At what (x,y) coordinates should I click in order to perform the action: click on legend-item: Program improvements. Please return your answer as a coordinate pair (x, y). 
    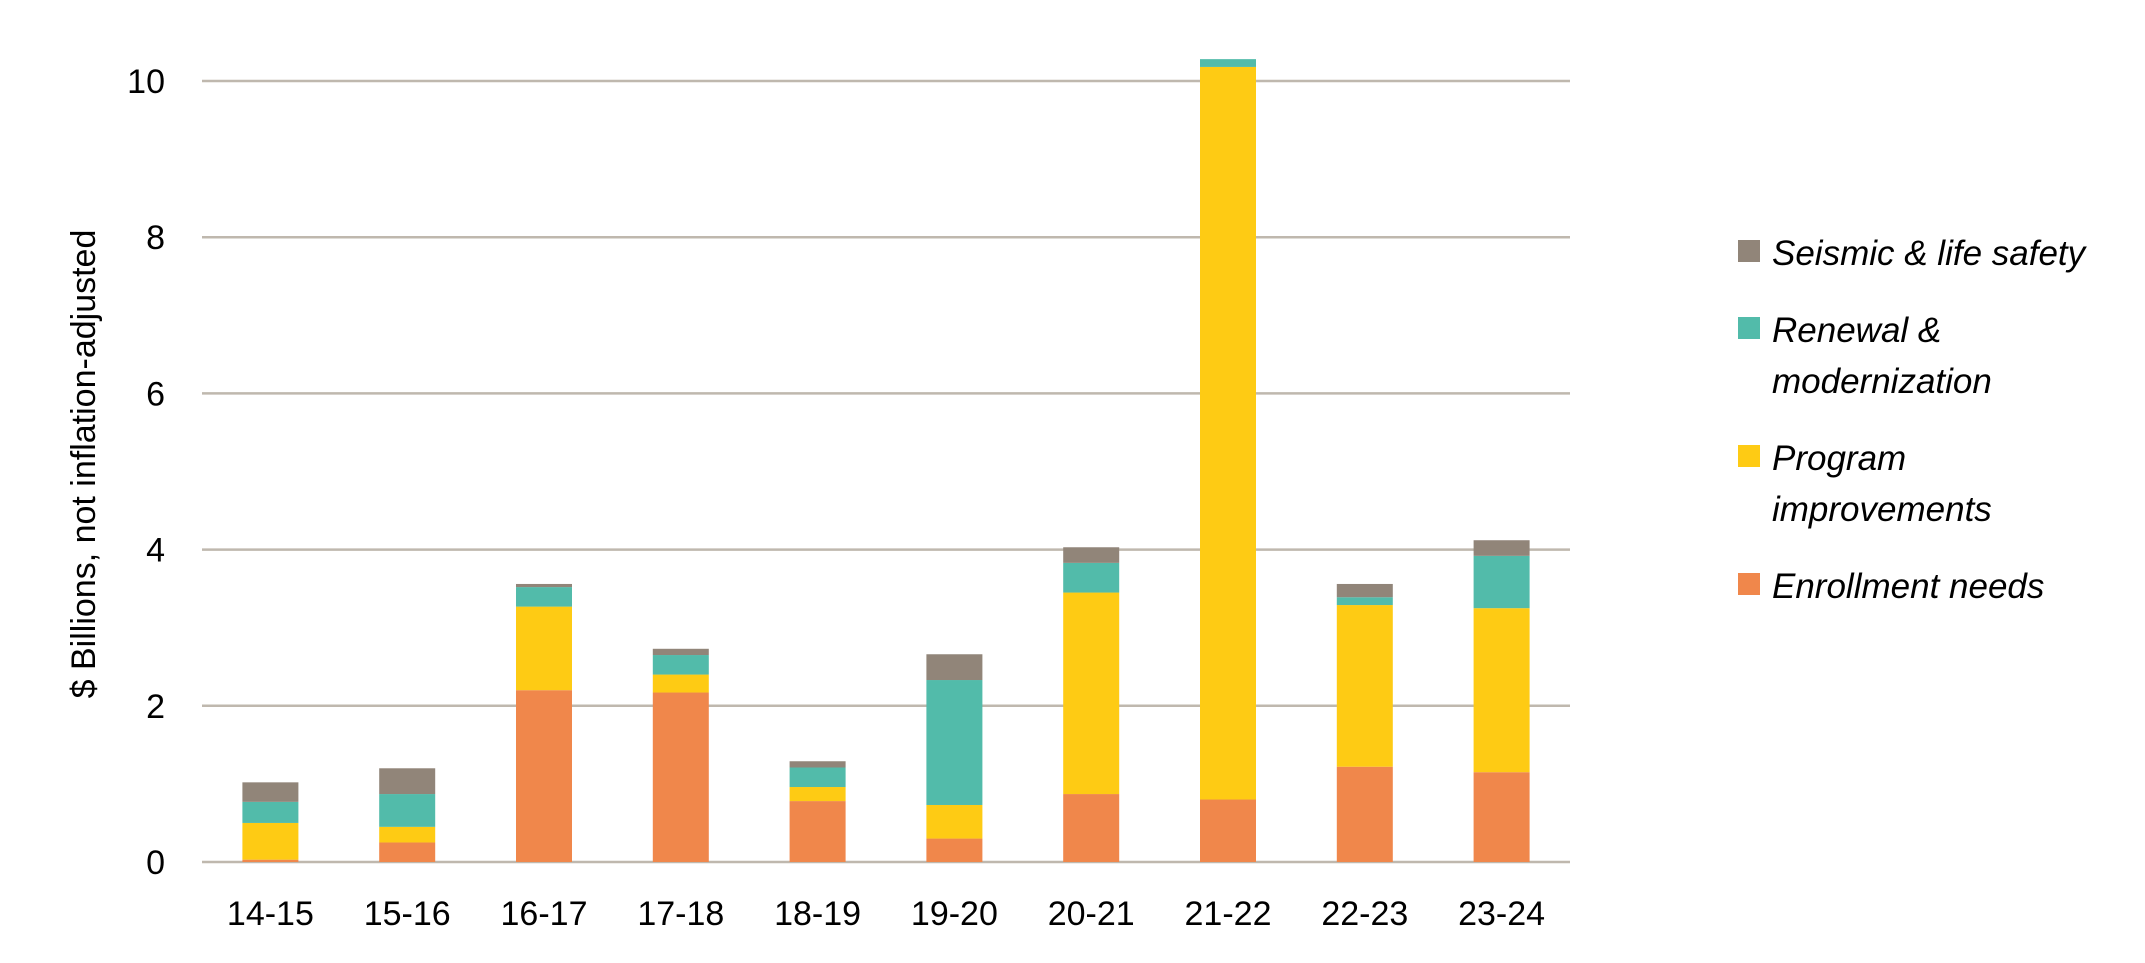
    Looking at the image, I should click on (1928, 484).